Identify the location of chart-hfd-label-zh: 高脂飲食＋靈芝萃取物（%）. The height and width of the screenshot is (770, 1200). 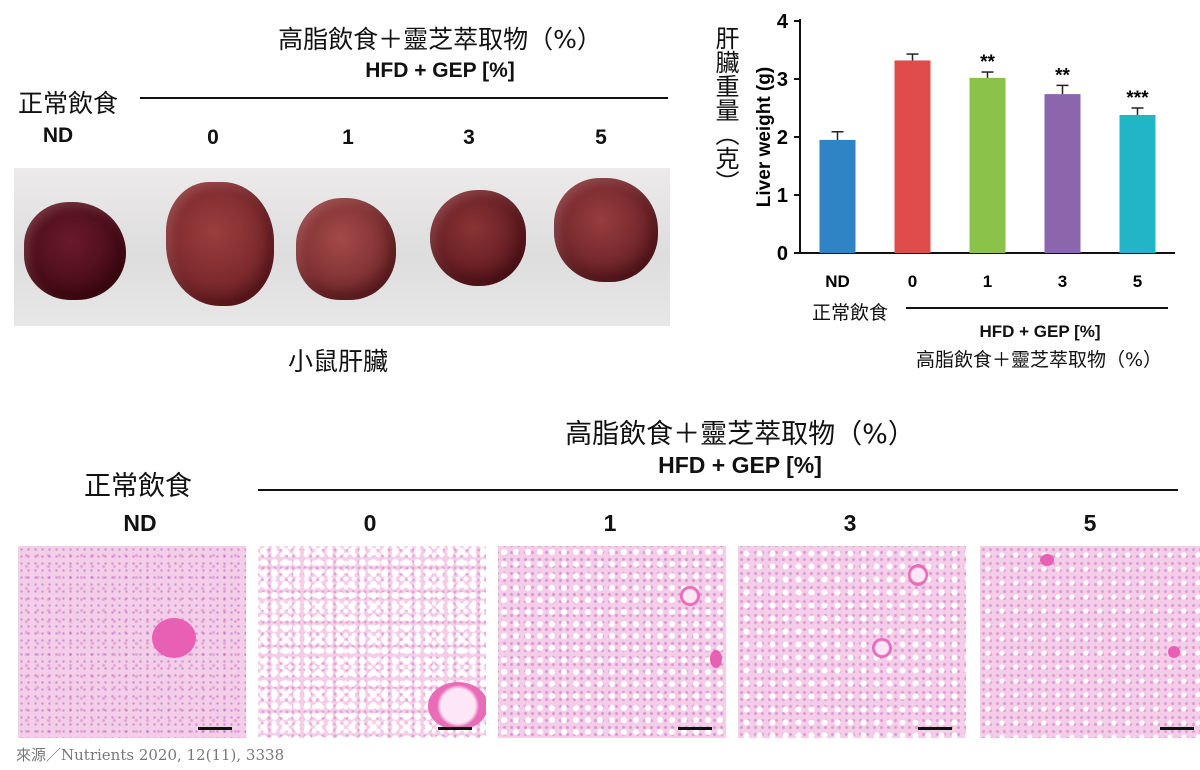
(1039, 360).